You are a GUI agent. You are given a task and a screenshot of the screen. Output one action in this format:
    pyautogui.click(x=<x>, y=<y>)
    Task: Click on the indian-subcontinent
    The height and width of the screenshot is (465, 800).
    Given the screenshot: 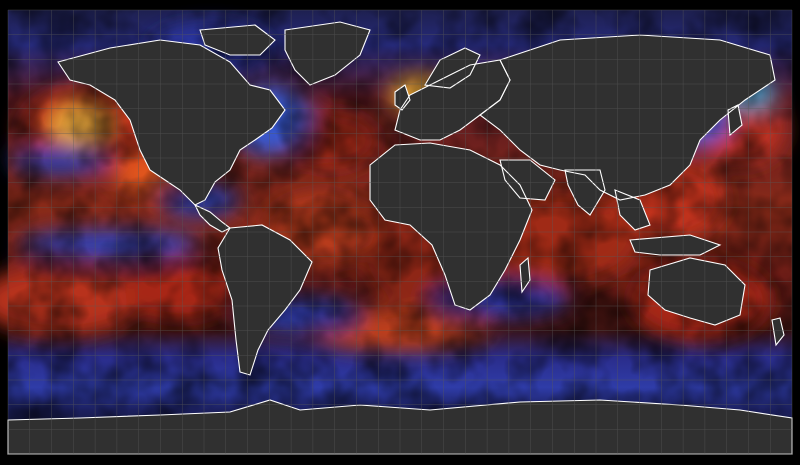 What is the action you would take?
    pyautogui.click(x=585, y=192)
    